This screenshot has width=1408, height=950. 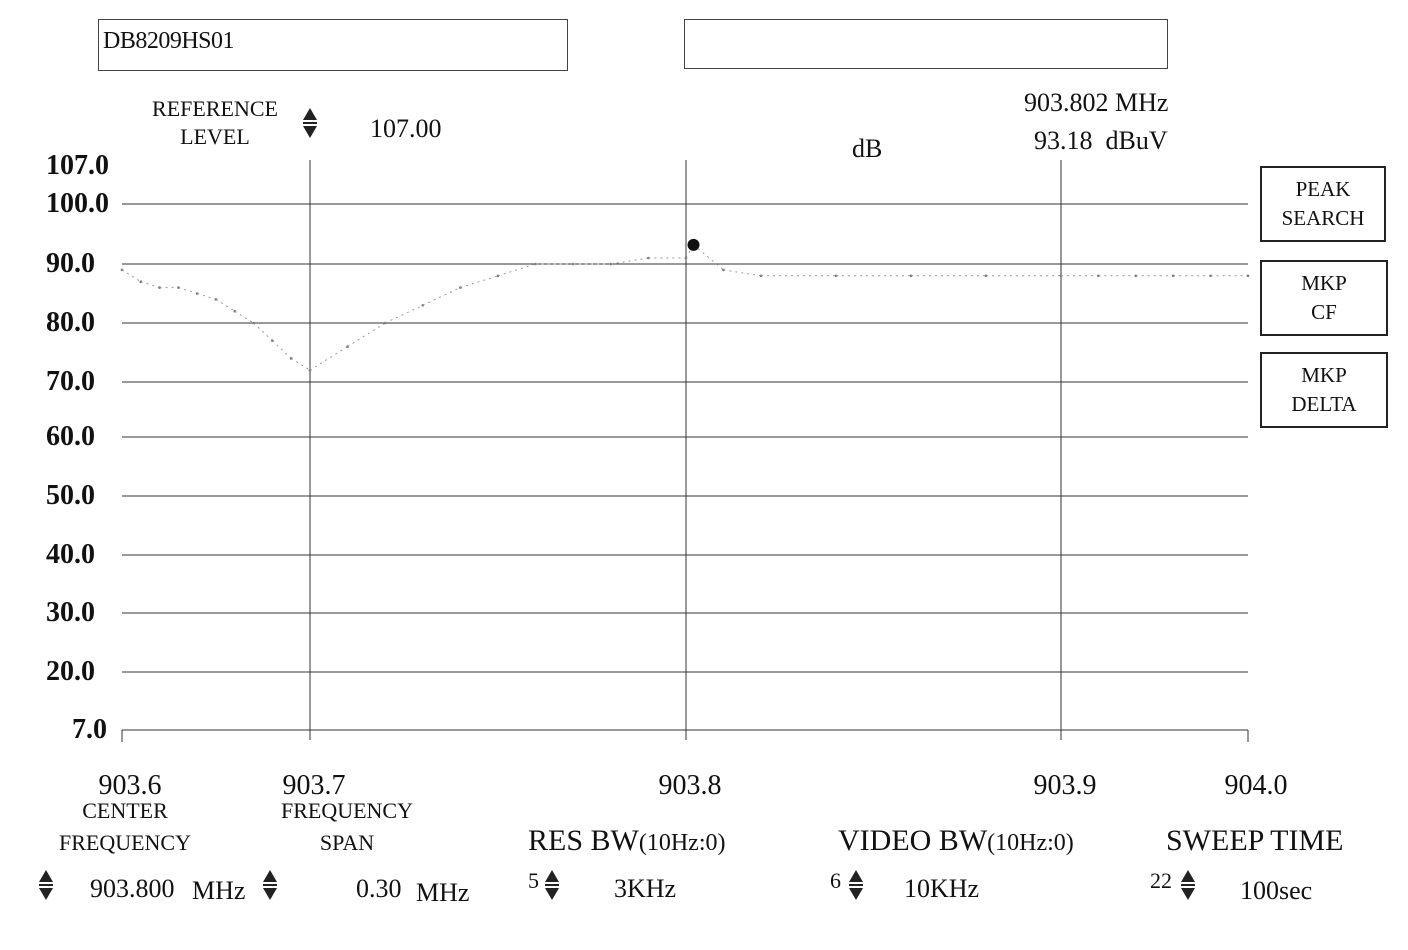 What do you see at coordinates (942, 888) in the screenshot?
I see `video-bw-value: 10KHz` at bounding box center [942, 888].